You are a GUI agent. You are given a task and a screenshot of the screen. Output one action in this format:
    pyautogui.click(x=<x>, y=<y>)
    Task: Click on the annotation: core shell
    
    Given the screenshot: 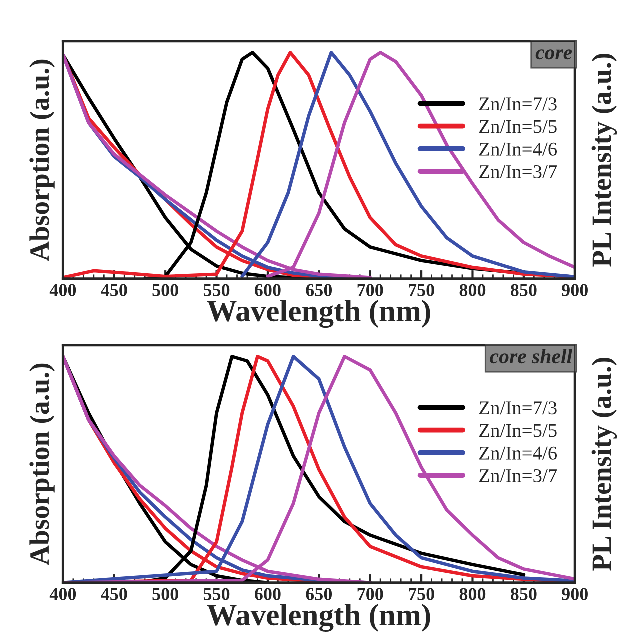 What is the action you would take?
    pyautogui.click(x=531, y=356)
    